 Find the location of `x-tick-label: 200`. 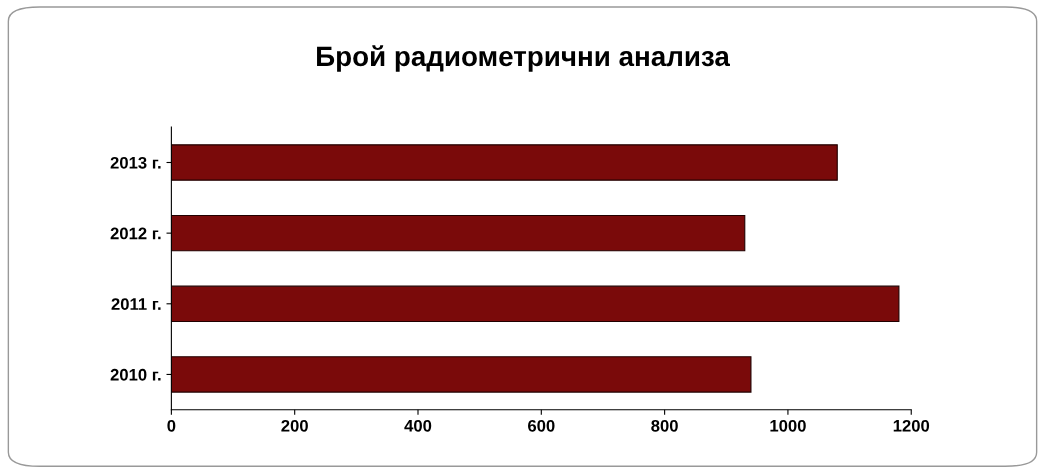

x-tick-label: 200 is located at coordinates (294, 425).